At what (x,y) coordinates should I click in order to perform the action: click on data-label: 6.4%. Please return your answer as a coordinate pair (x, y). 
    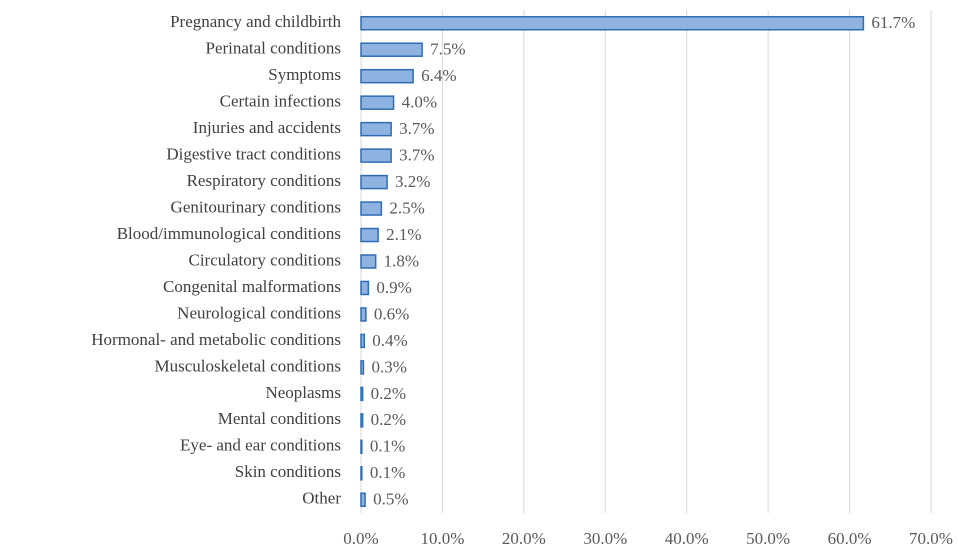
    Looking at the image, I should click on (438, 75).